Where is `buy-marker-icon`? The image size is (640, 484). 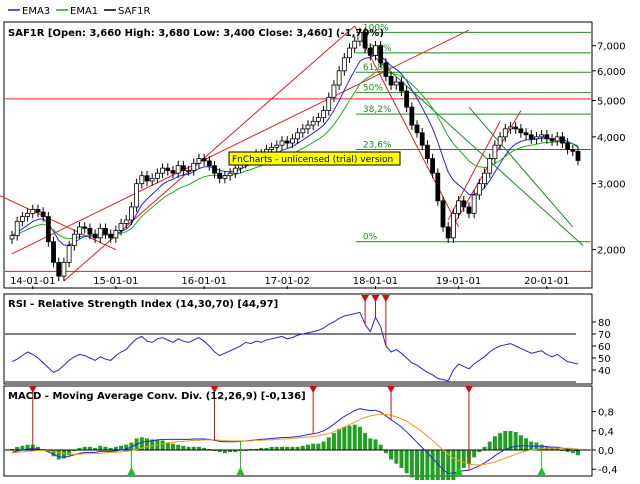 buy-marker-icon is located at coordinates (541, 471).